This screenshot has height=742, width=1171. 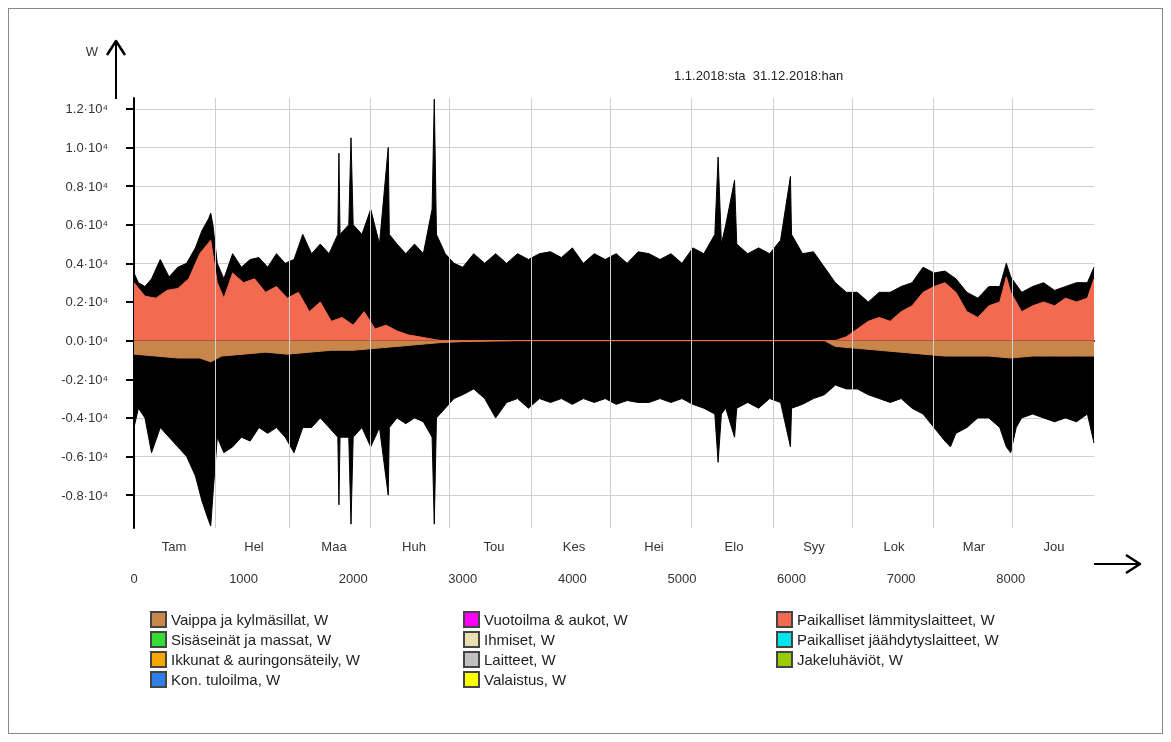 What do you see at coordinates (353, 578) in the screenshot?
I see `x-tick-label: 2000` at bounding box center [353, 578].